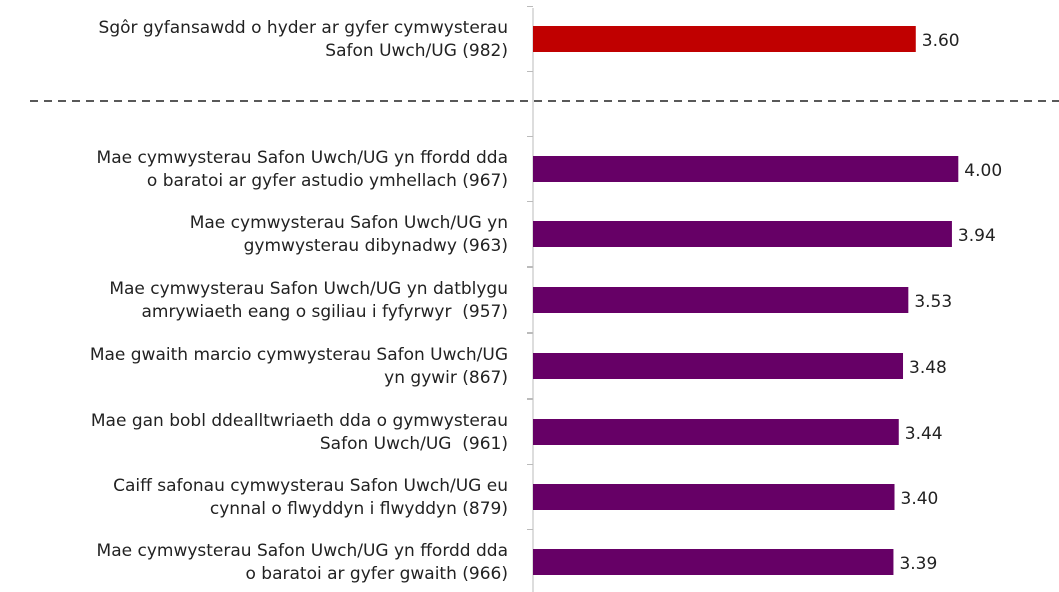 The image size is (1059, 592). Describe the element at coordinates (983, 171) in the screenshot. I see `value-label: 4.00` at that location.